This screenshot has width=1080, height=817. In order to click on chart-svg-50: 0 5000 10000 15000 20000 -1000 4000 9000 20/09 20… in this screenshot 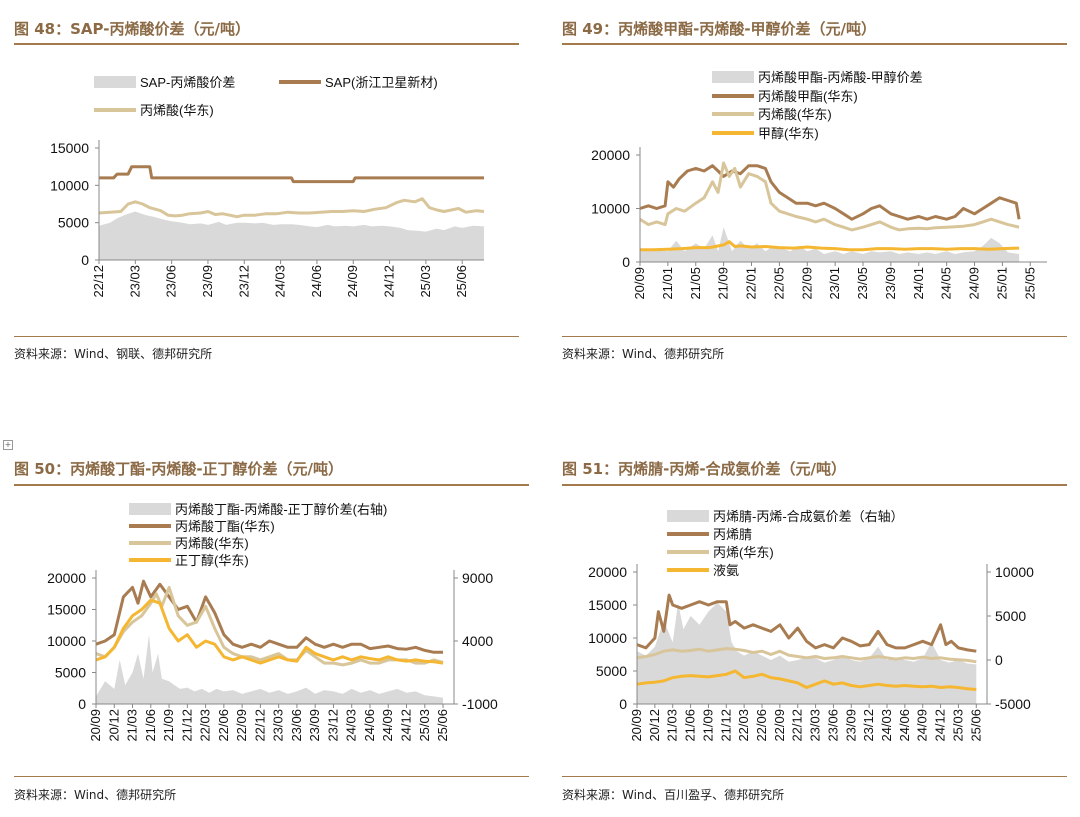, I will do `click(272, 622)`.